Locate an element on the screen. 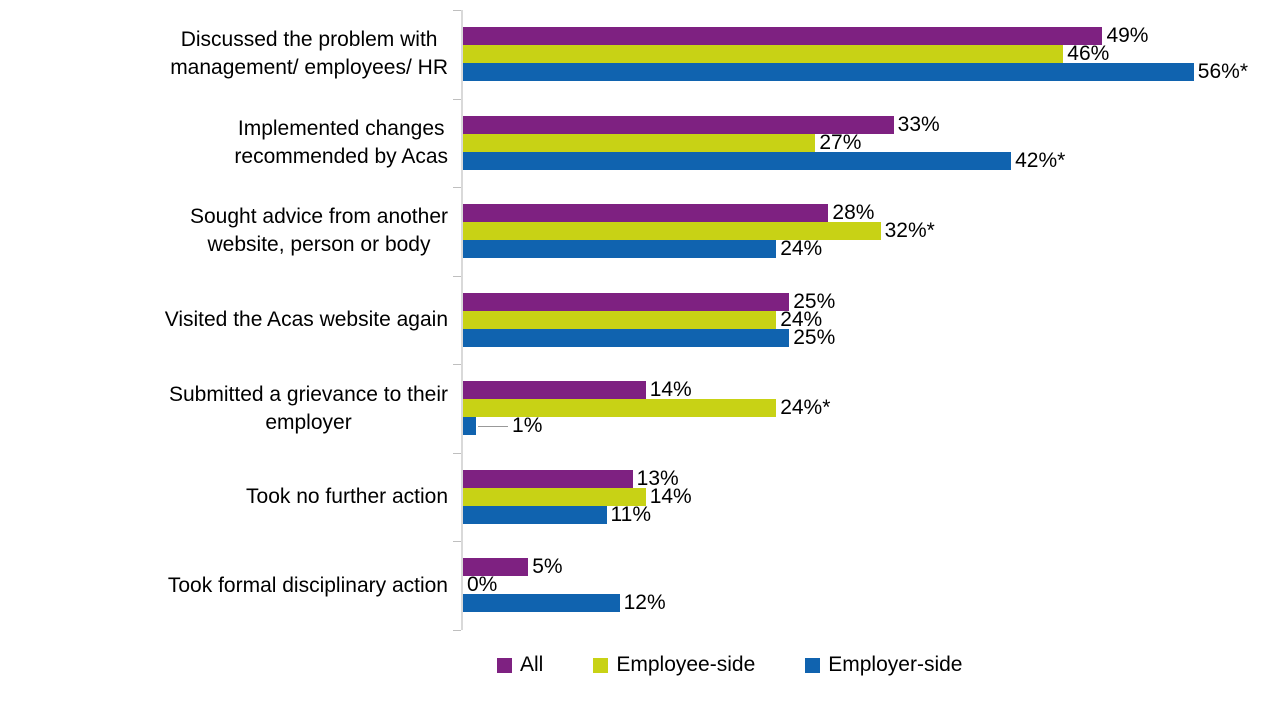 This screenshot has width=1280, height=720. data-label: 12% is located at coordinates (644, 603).